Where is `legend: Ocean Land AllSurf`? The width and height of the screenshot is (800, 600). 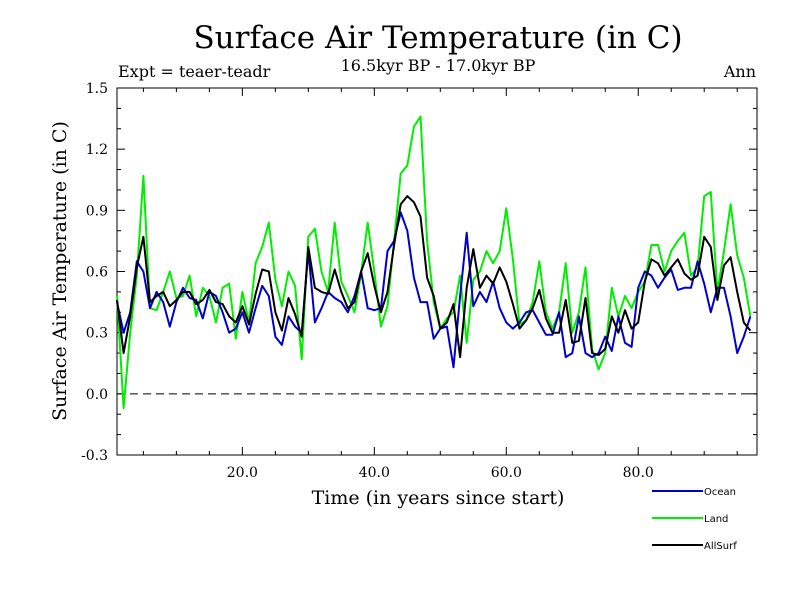
legend: Ocean Land AllSurf is located at coordinates (694, 519).